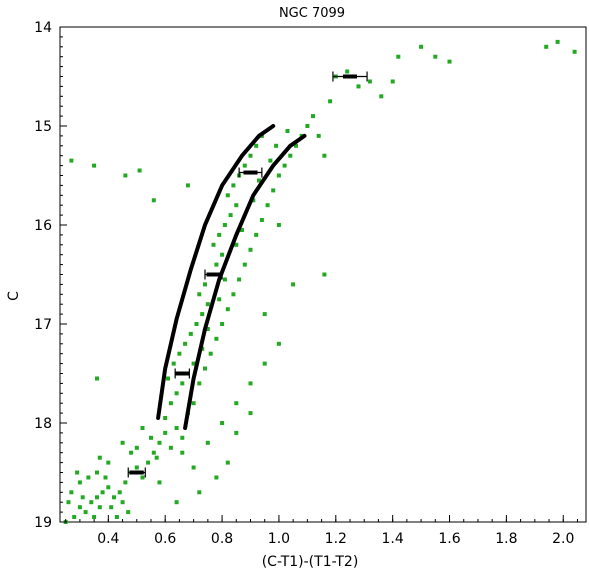 The height and width of the screenshot is (575, 589). I want to click on fiducial-curves, so click(231, 277).